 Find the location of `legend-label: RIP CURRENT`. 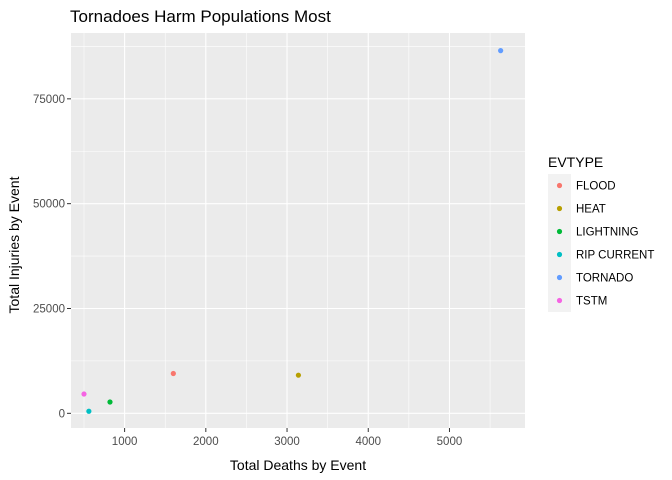

legend-label: RIP CURRENT is located at coordinates (615, 256).